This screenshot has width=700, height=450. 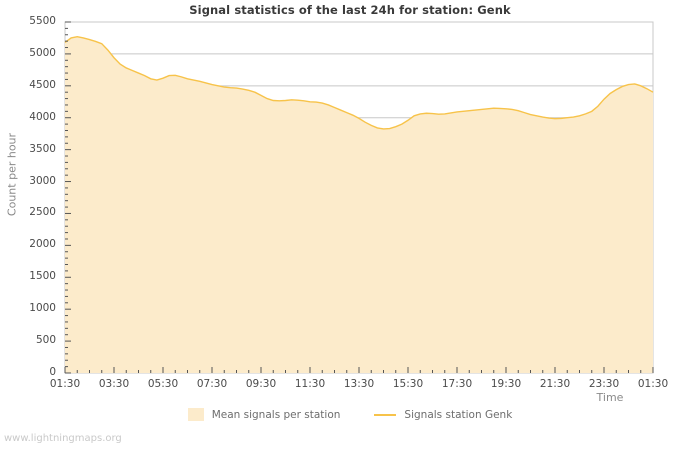 What do you see at coordinates (114, 384) in the screenshot?
I see `x-tick-label: 03:30` at bounding box center [114, 384].